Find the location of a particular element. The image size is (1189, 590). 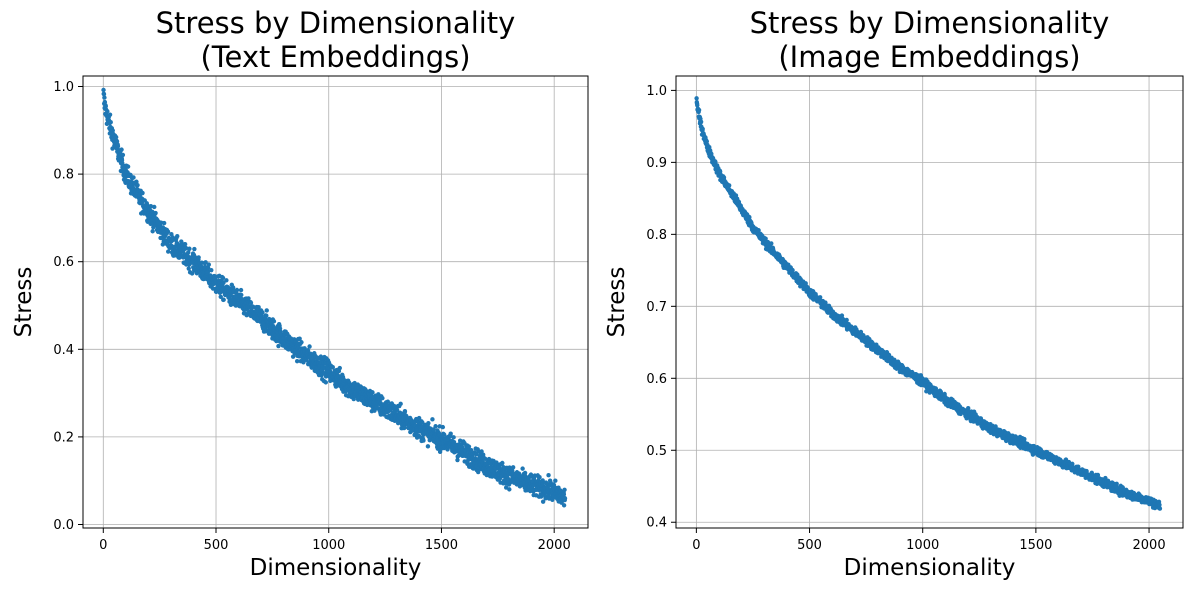

text-chart-title-line-1: Stress by Dimensionality is located at coordinates (336, 23).